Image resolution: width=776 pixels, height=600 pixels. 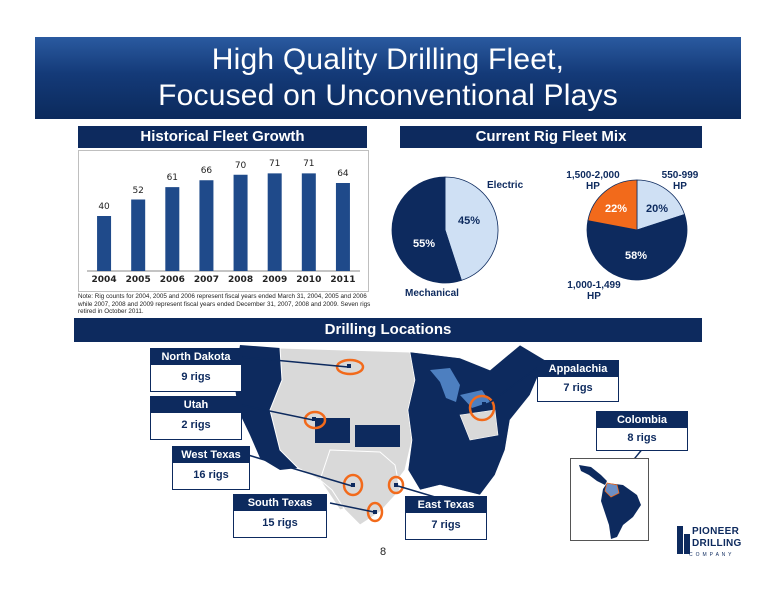 What do you see at coordinates (240, 222) in the screenshot?
I see `bar-2008` at bounding box center [240, 222].